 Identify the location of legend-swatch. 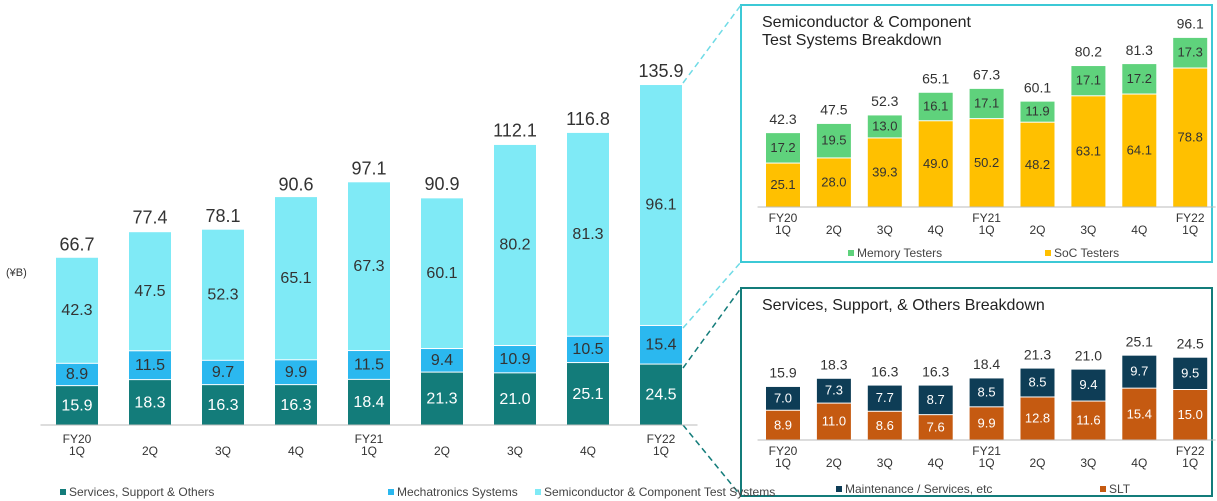
(63, 492).